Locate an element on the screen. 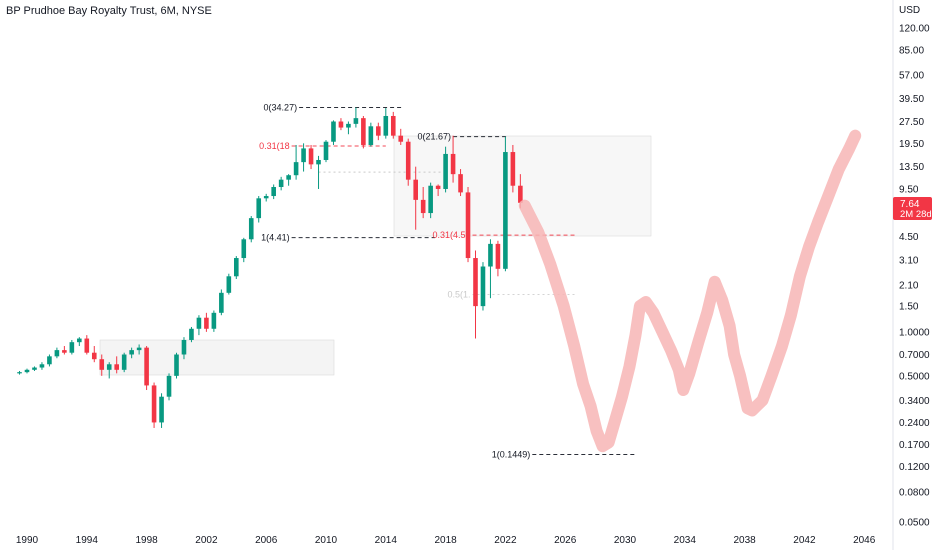 The height and width of the screenshot is (550, 932). last-price-value: 7.64 is located at coordinates (910, 204).